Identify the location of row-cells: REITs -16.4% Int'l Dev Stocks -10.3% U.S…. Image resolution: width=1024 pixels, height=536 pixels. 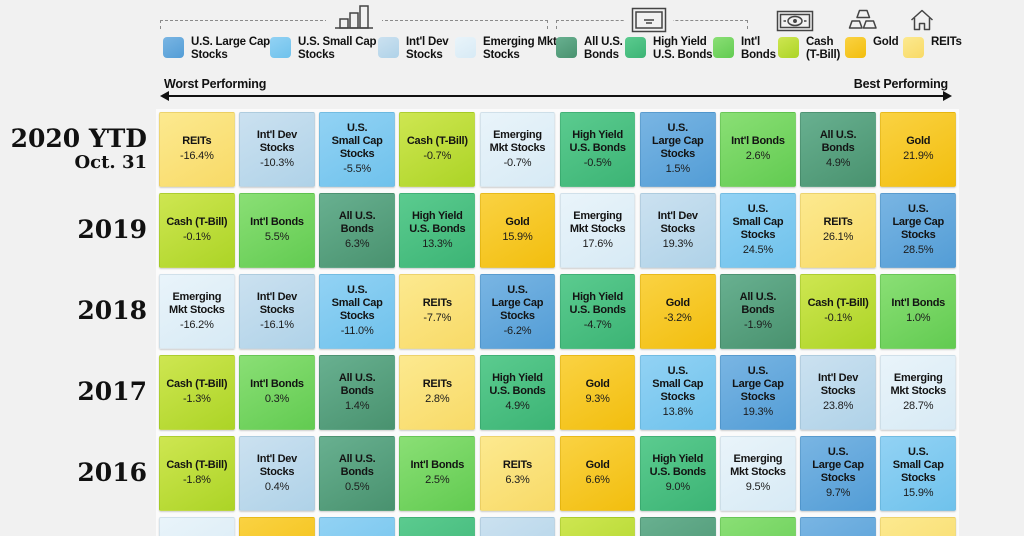
(558, 149).